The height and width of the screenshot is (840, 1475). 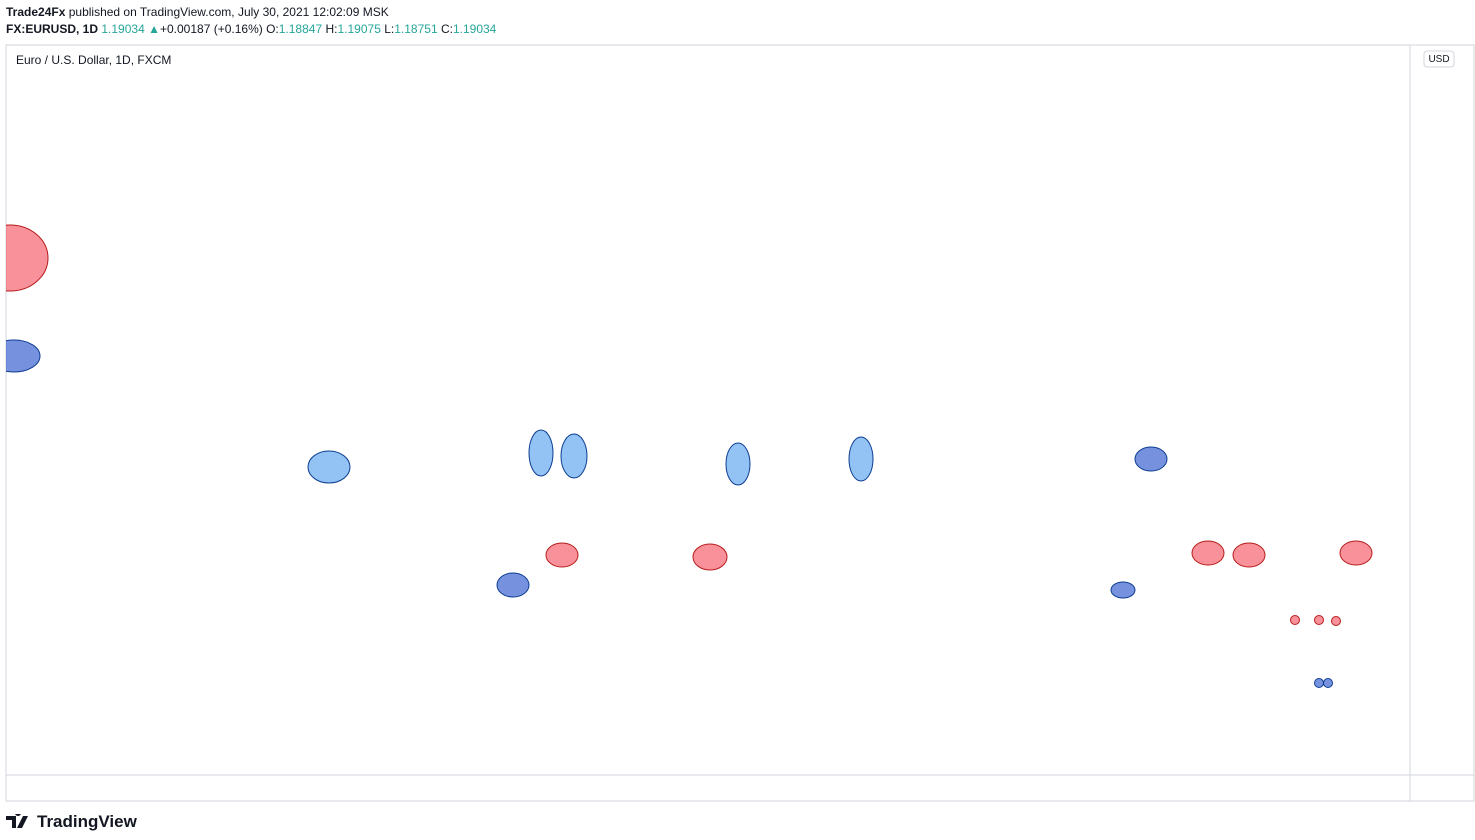 What do you see at coordinates (211, 29) in the screenshot?
I see `change: +0.00187 (+0.16%)` at bounding box center [211, 29].